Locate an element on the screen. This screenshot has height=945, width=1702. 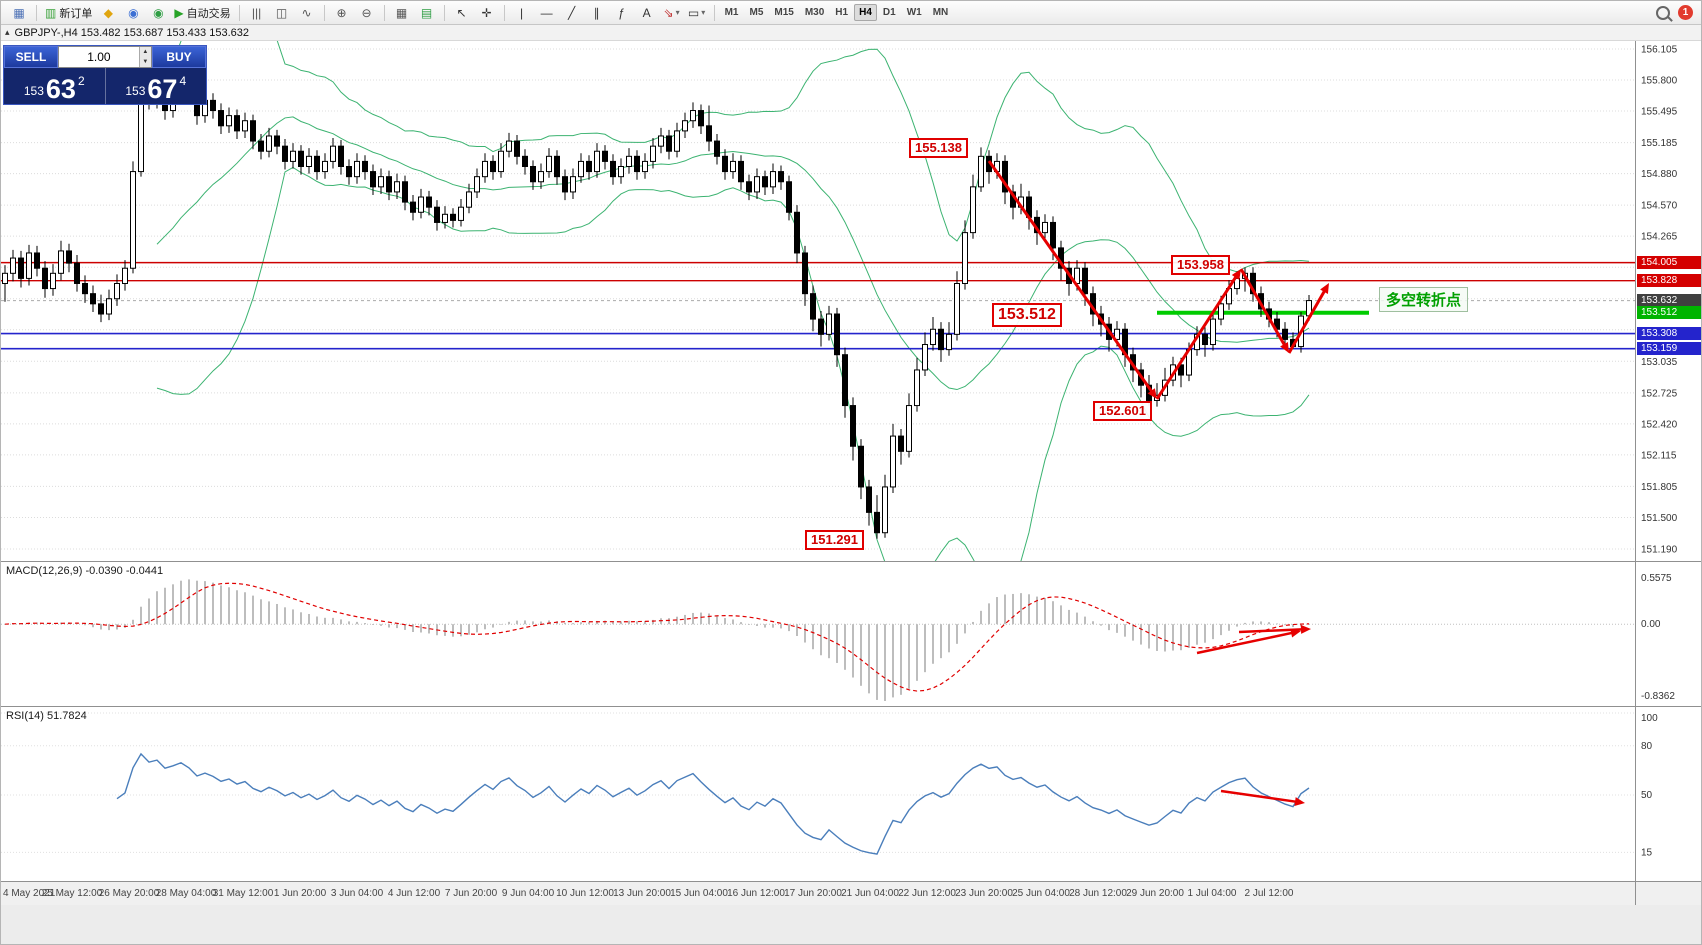
timeframe-h4-button: H4 is located at coordinates (865, 12).